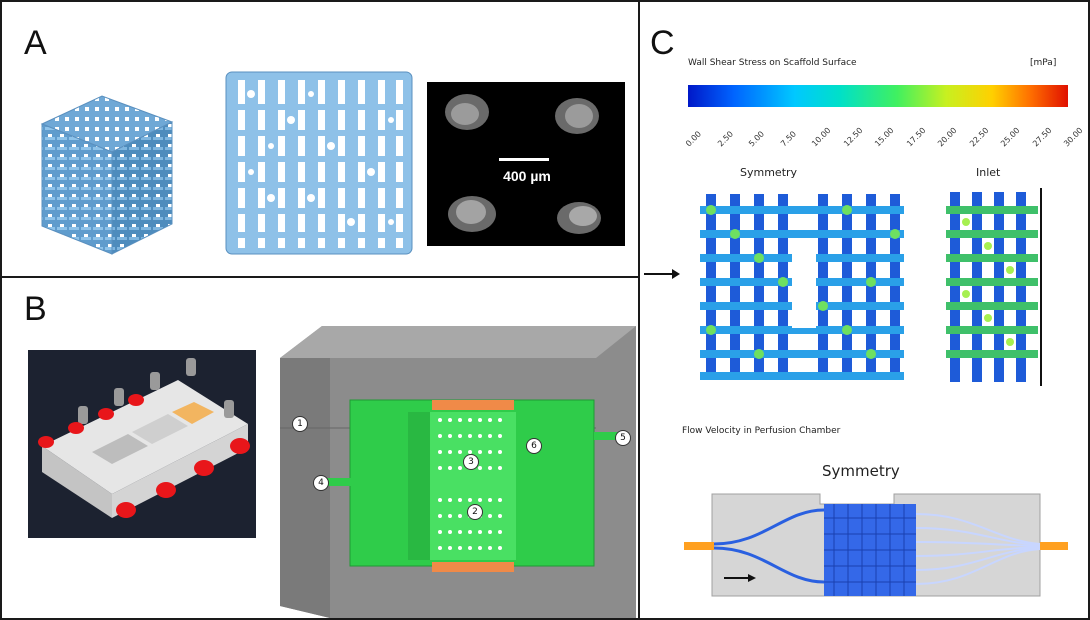  What do you see at coordinates (725, 139) in the screenshot?
I see `colorbar-tick-label: 2.50` at bounding box center [725, 139].